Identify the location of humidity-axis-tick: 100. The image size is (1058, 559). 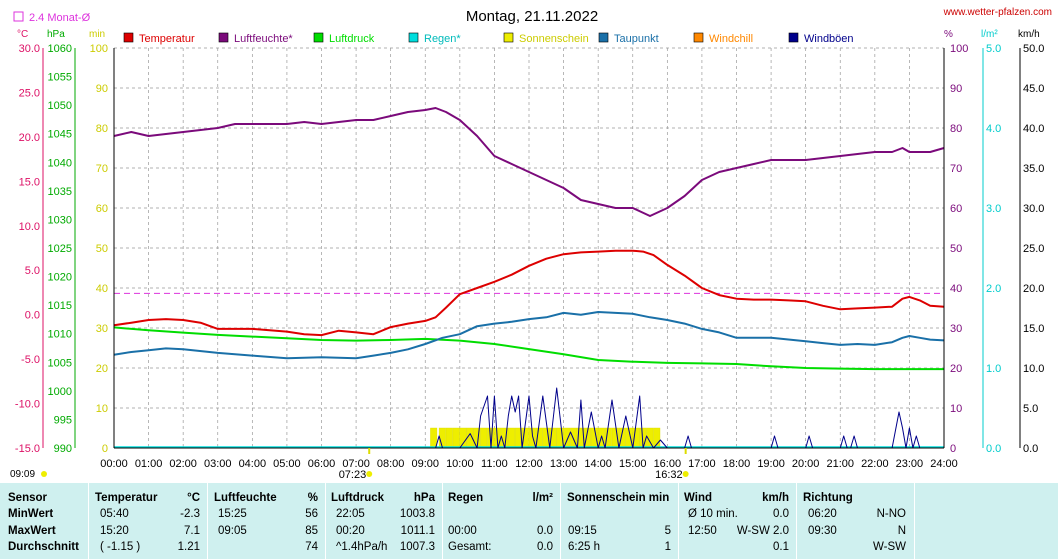
(959, 49).